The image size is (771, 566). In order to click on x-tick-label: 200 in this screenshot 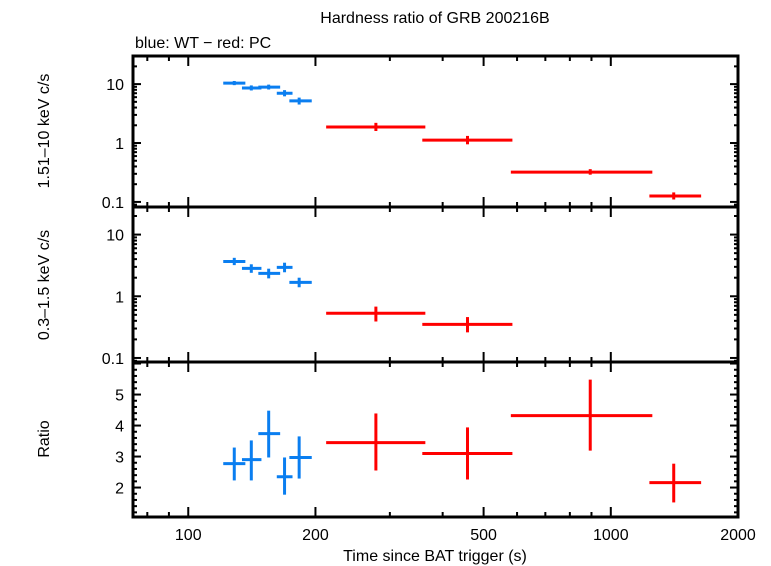, I will do `click(315, 535)`.